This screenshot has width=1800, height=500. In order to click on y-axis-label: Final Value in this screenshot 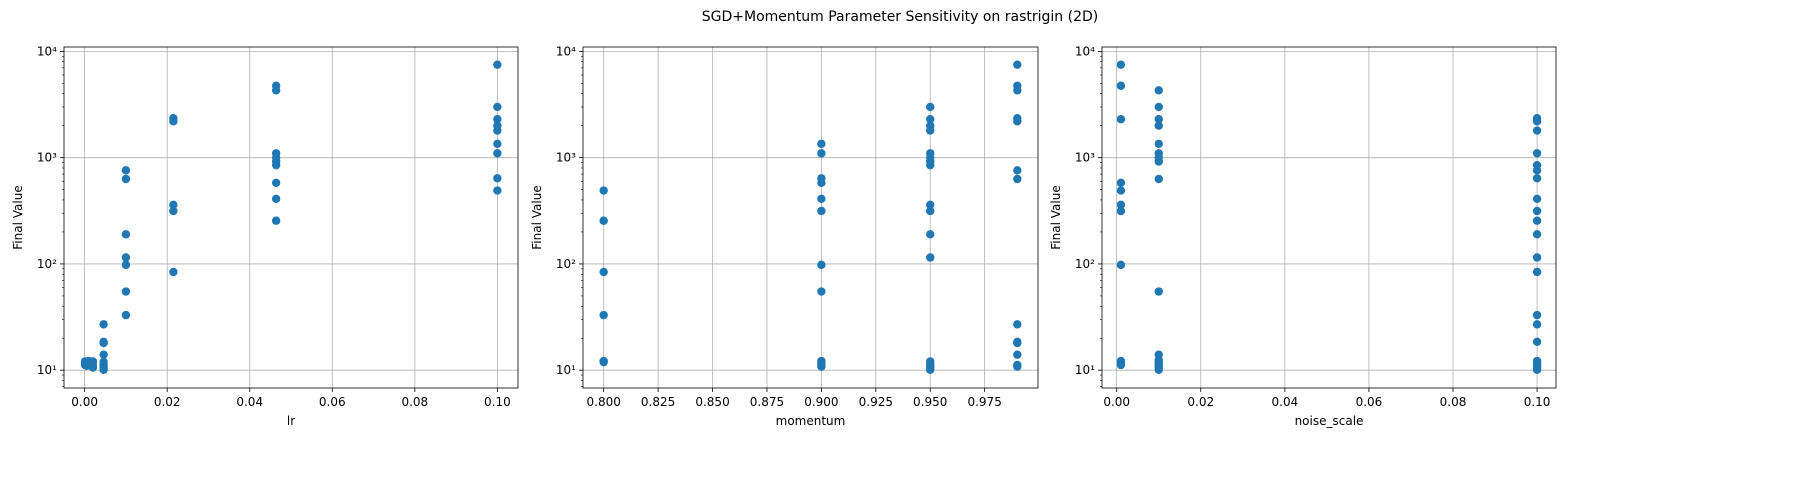, I will do `click(537, 217)`.